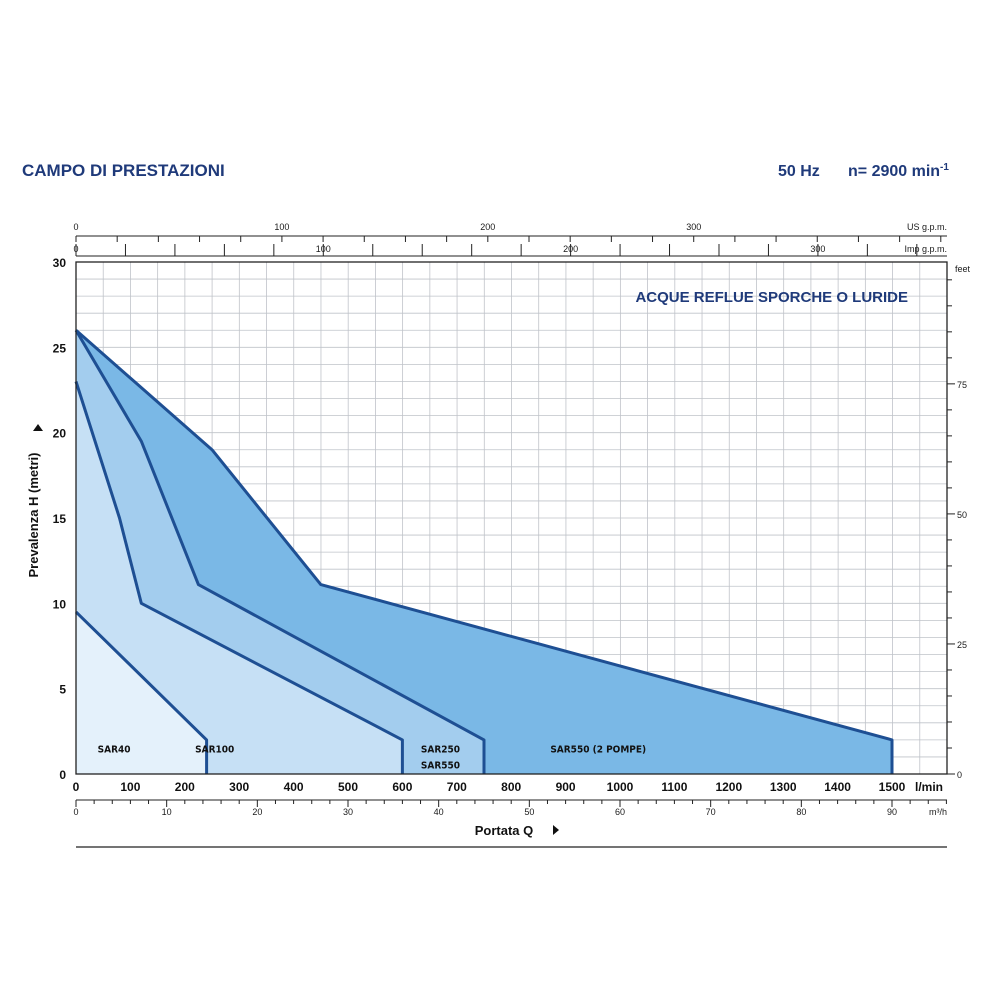  What do you see at coordinates (281, 227) in the screenshot?
I see `us-gpm-tick-label: 100` at bounding box center [281, 227].